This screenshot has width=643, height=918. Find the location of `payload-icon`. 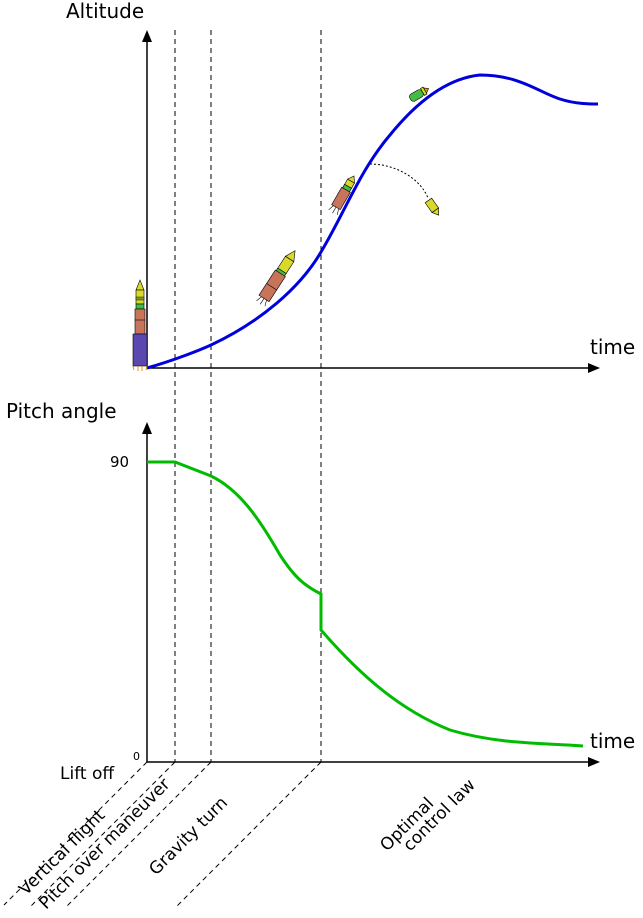

payload-icon is located at coordinates (419, 94).